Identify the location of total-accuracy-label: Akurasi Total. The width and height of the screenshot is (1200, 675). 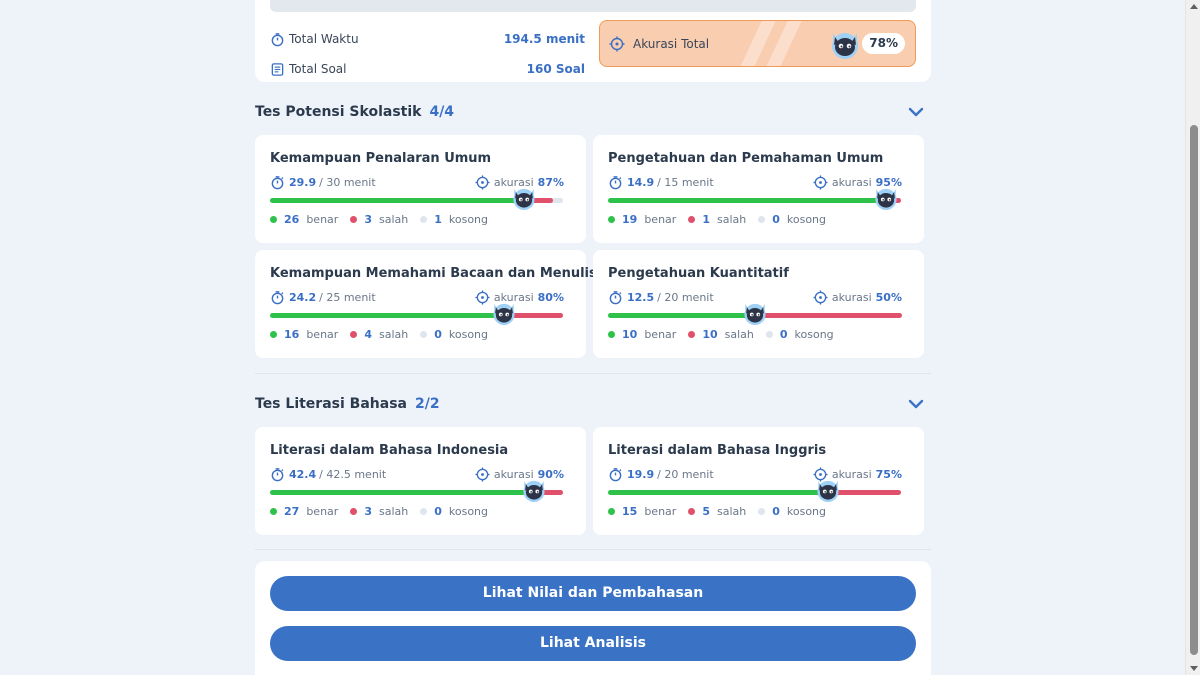
(671, 43).